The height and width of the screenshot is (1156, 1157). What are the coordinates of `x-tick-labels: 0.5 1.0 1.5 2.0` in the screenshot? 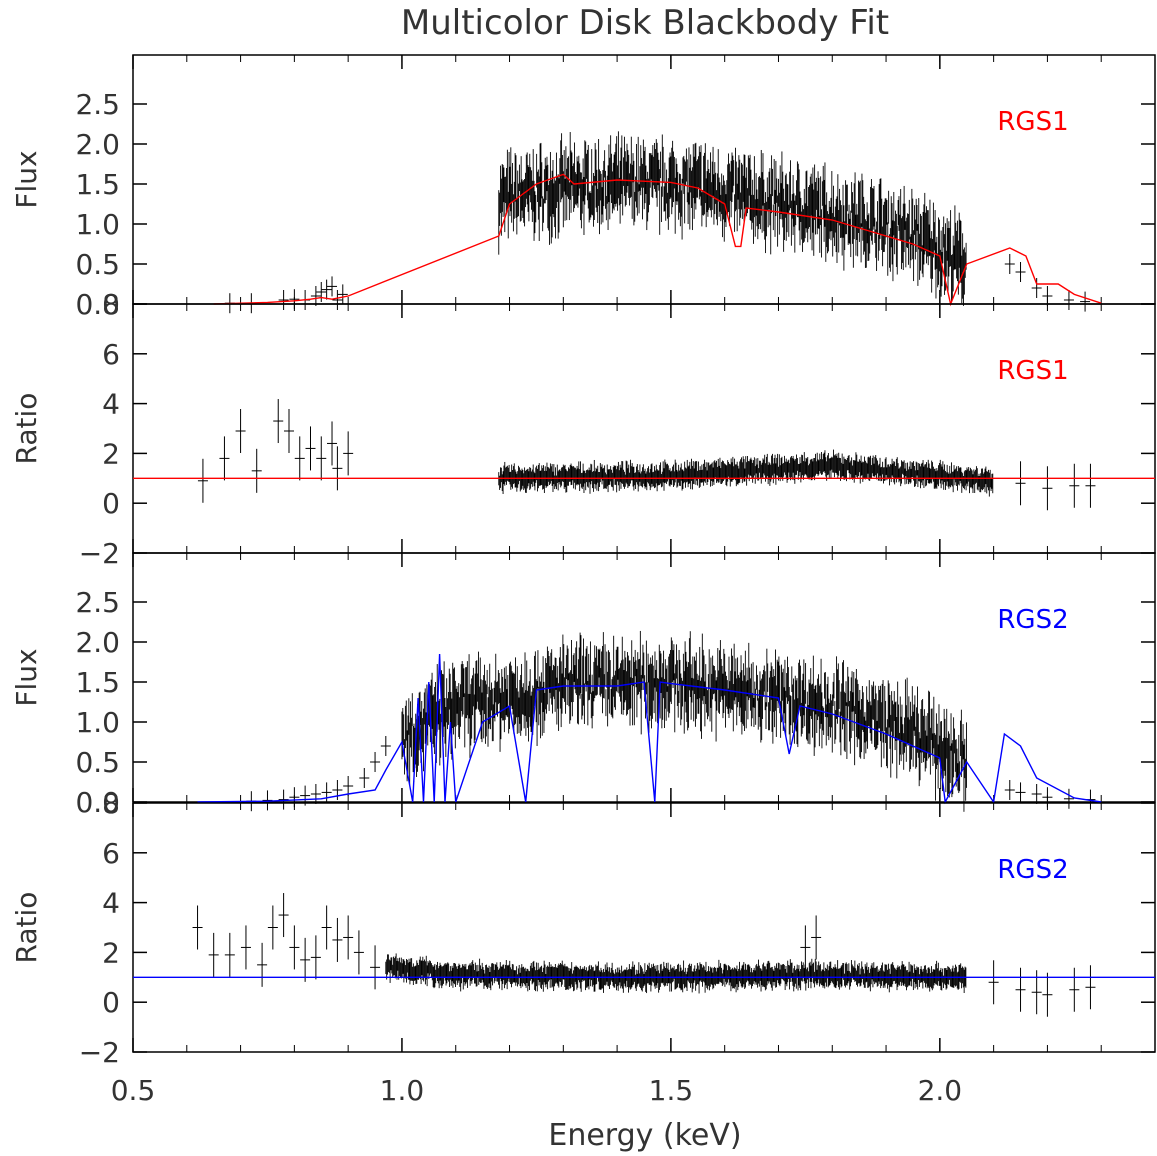 It's located at (536, 1090).